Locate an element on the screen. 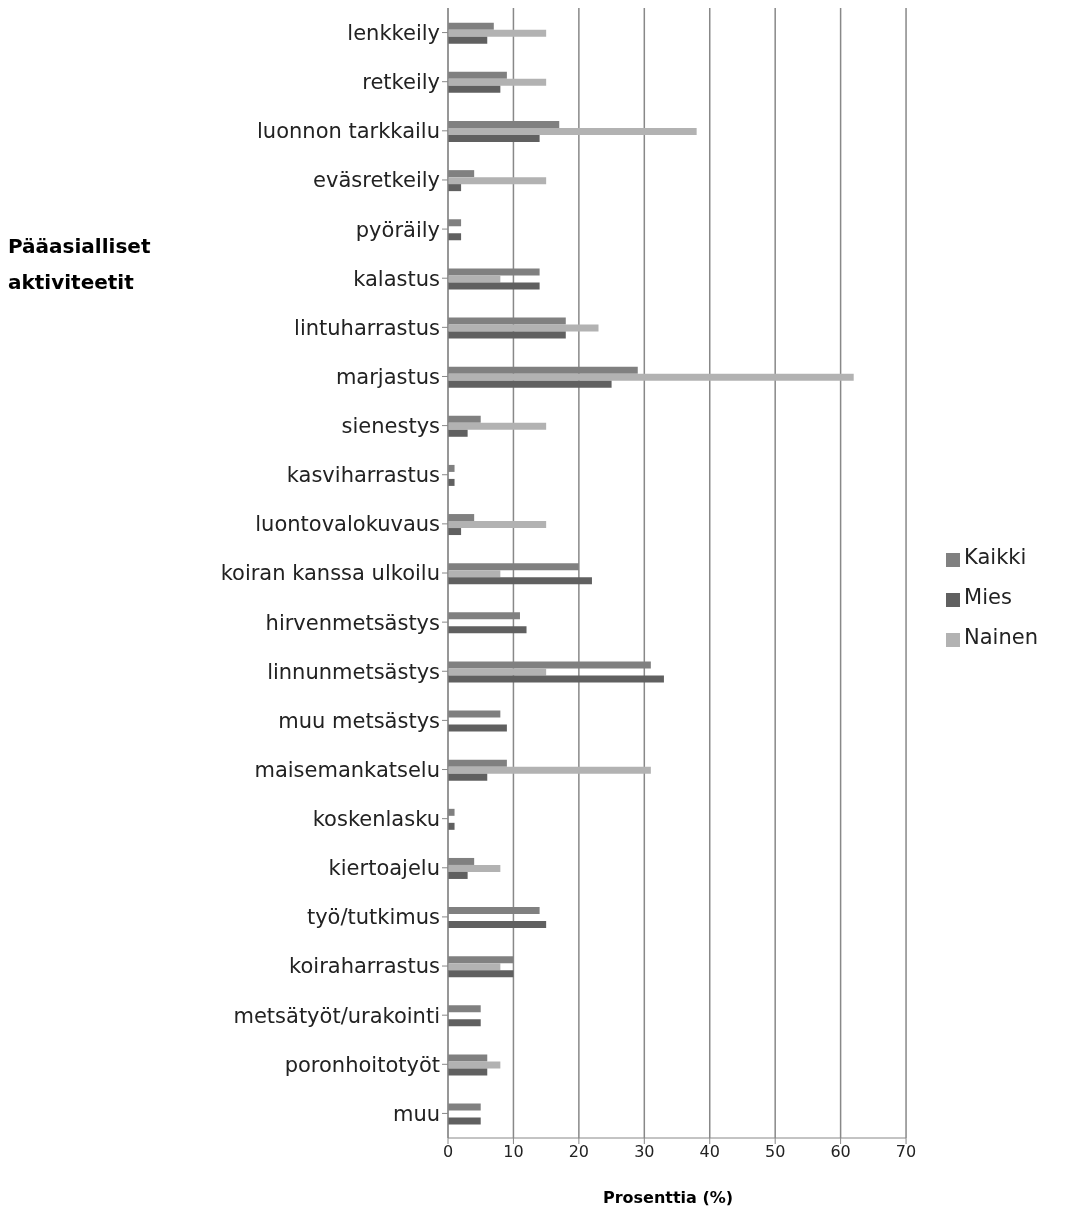  y-tick-label: koiran kanssa ulkoilu is located at coordinates (330, 573).